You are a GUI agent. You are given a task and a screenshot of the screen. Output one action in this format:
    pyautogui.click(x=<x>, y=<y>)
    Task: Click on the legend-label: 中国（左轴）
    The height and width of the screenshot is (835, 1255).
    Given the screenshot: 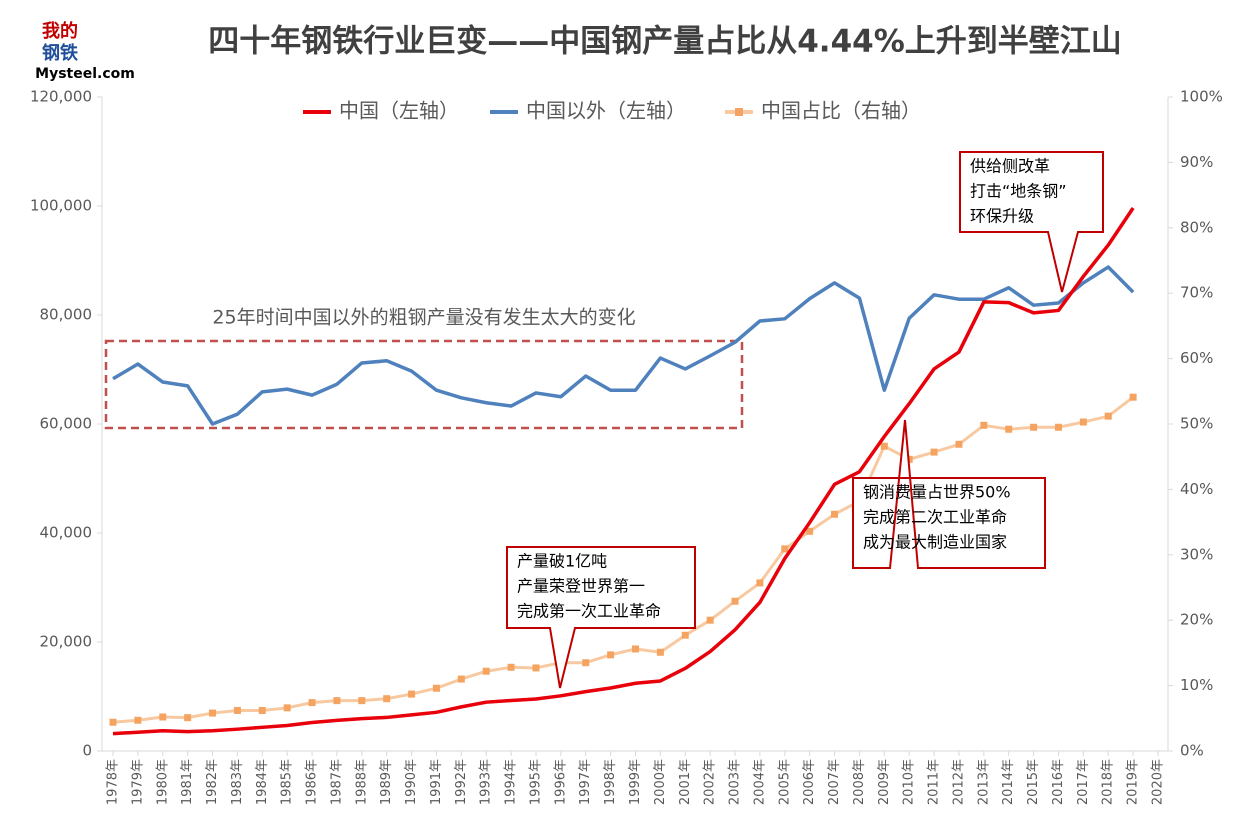 What is the action you would take?
    pyautogui.click(x=399, y=111)
    